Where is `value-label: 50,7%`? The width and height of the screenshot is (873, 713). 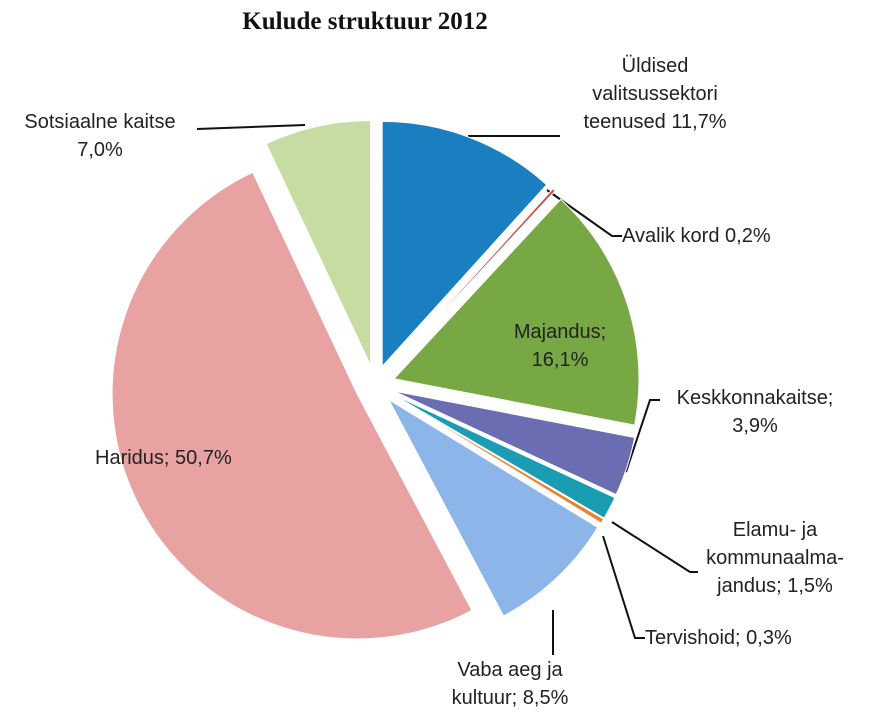
value-label: 50,7% is located at coordinates (203, 458).